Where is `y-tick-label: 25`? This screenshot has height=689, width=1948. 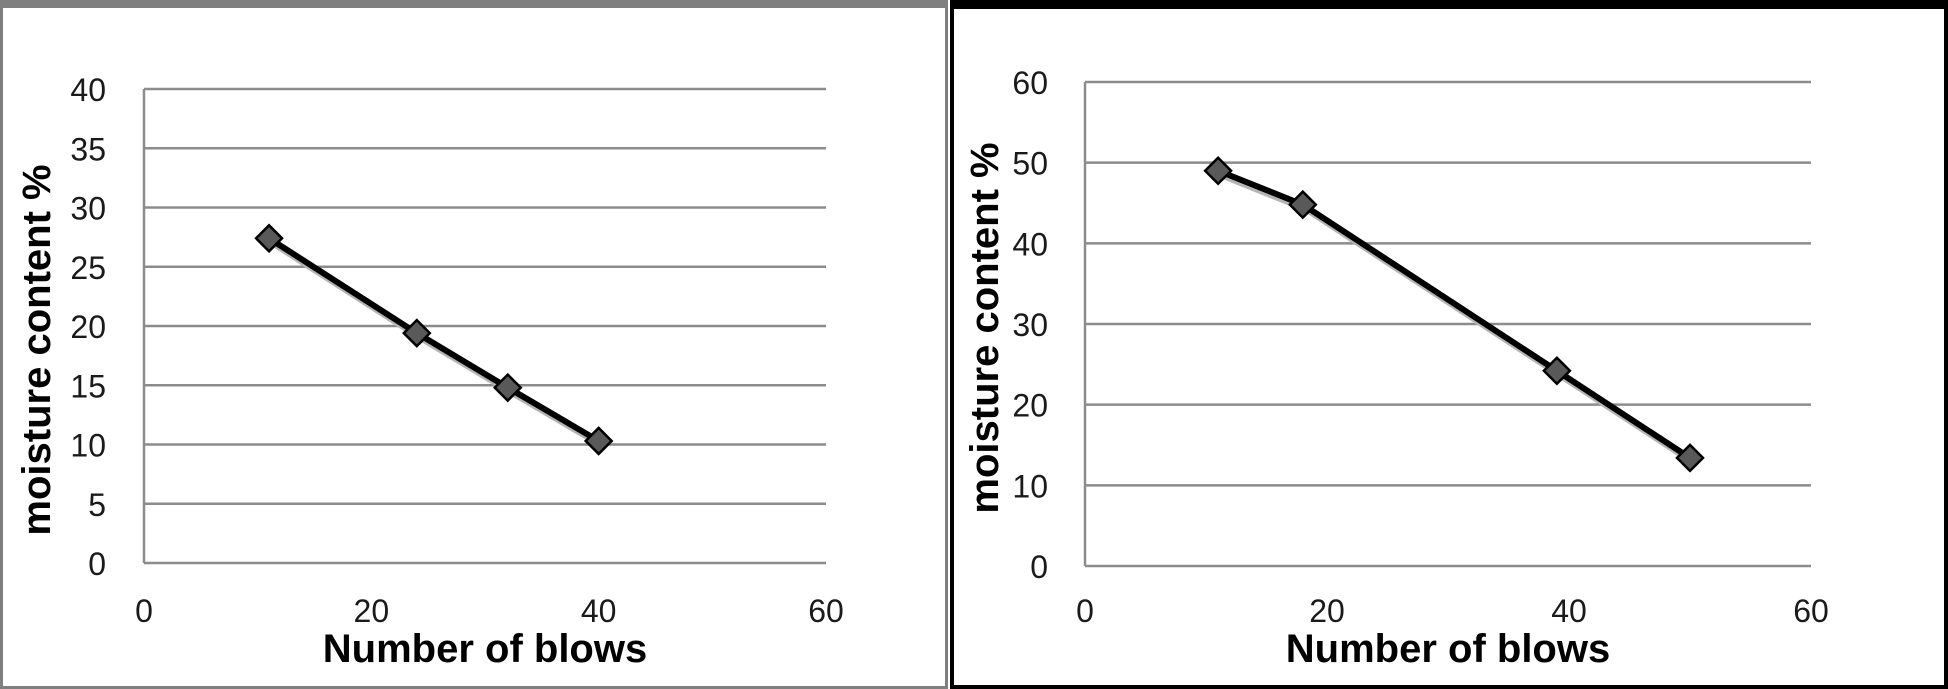
y-tick-label: 25 is located at coordinates (88, 268).